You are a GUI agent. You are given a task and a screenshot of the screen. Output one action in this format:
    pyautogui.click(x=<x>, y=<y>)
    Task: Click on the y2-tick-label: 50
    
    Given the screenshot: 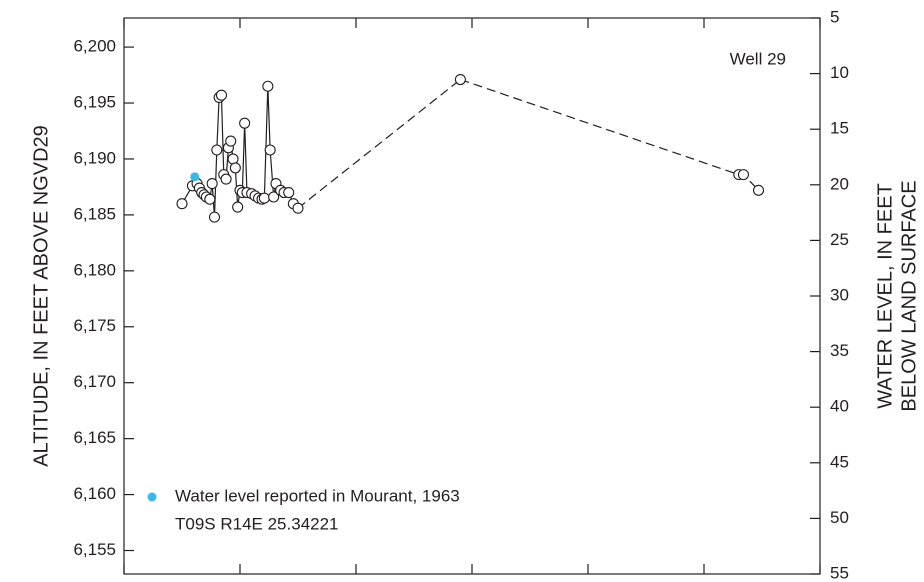 What is the action you would take?
    pyautogui.click(x=839, y=517)
    